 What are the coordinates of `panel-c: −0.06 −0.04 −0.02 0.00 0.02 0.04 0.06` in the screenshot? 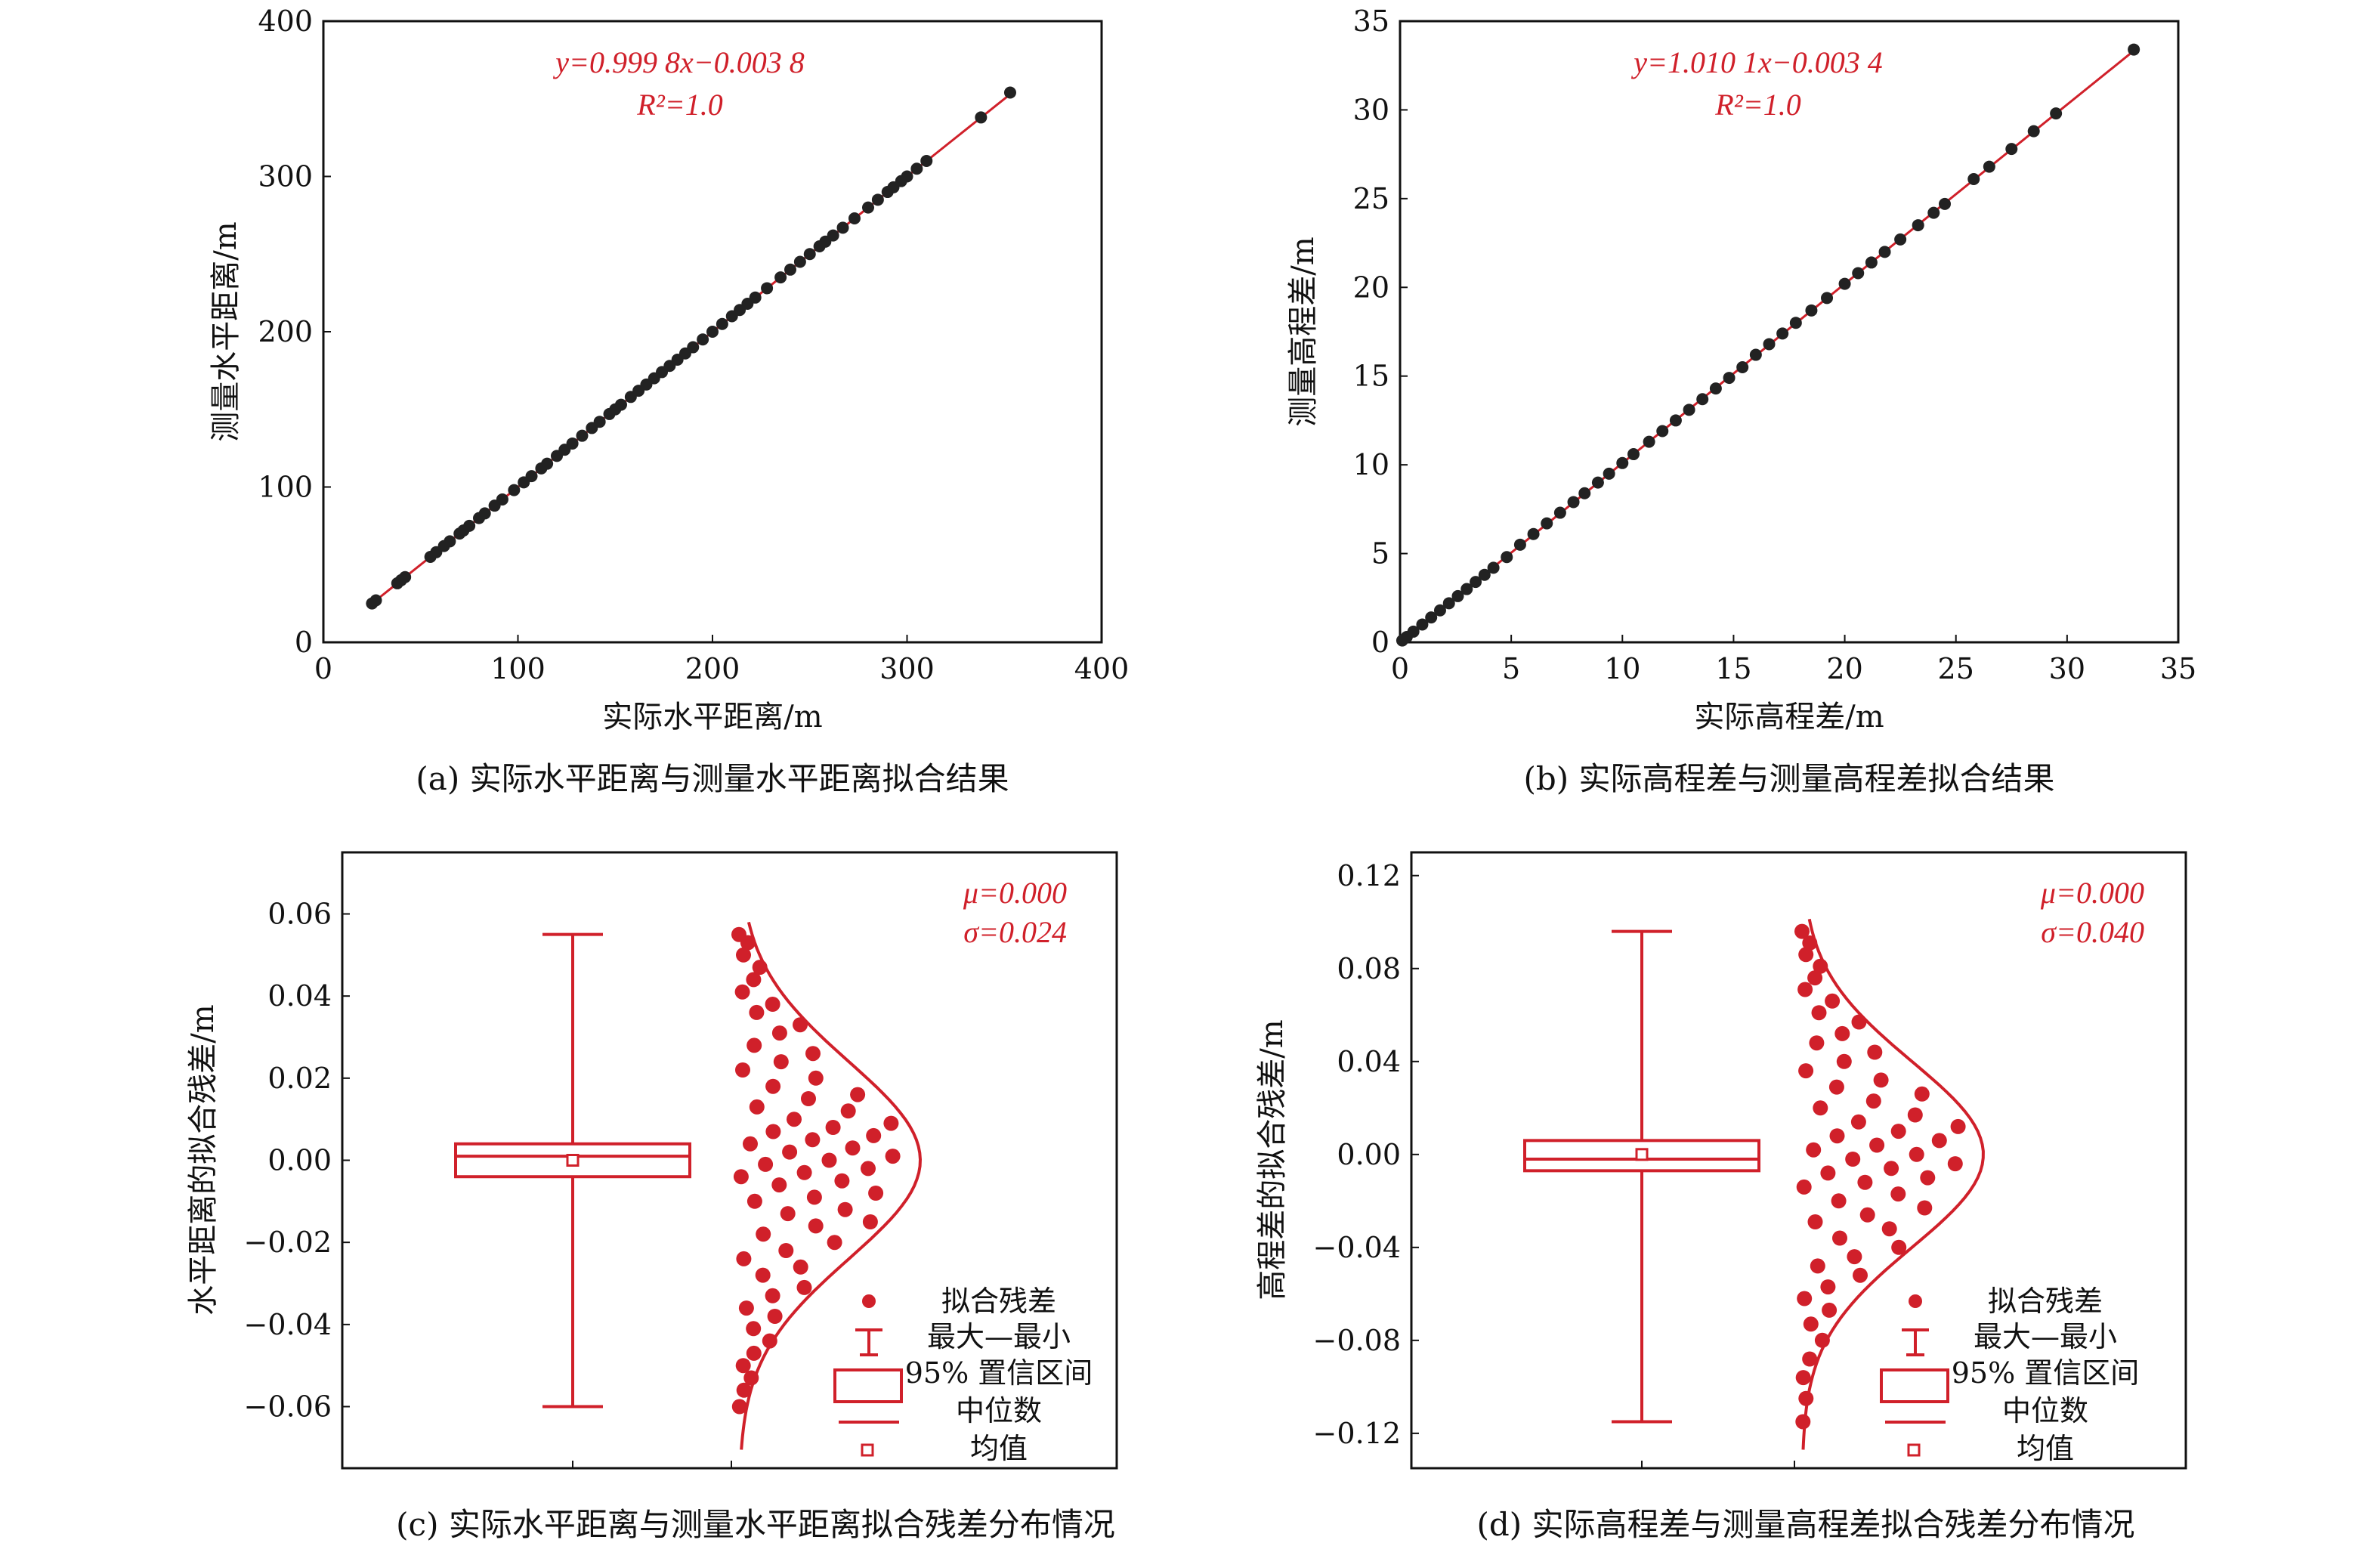 It's located at (583, 1183).